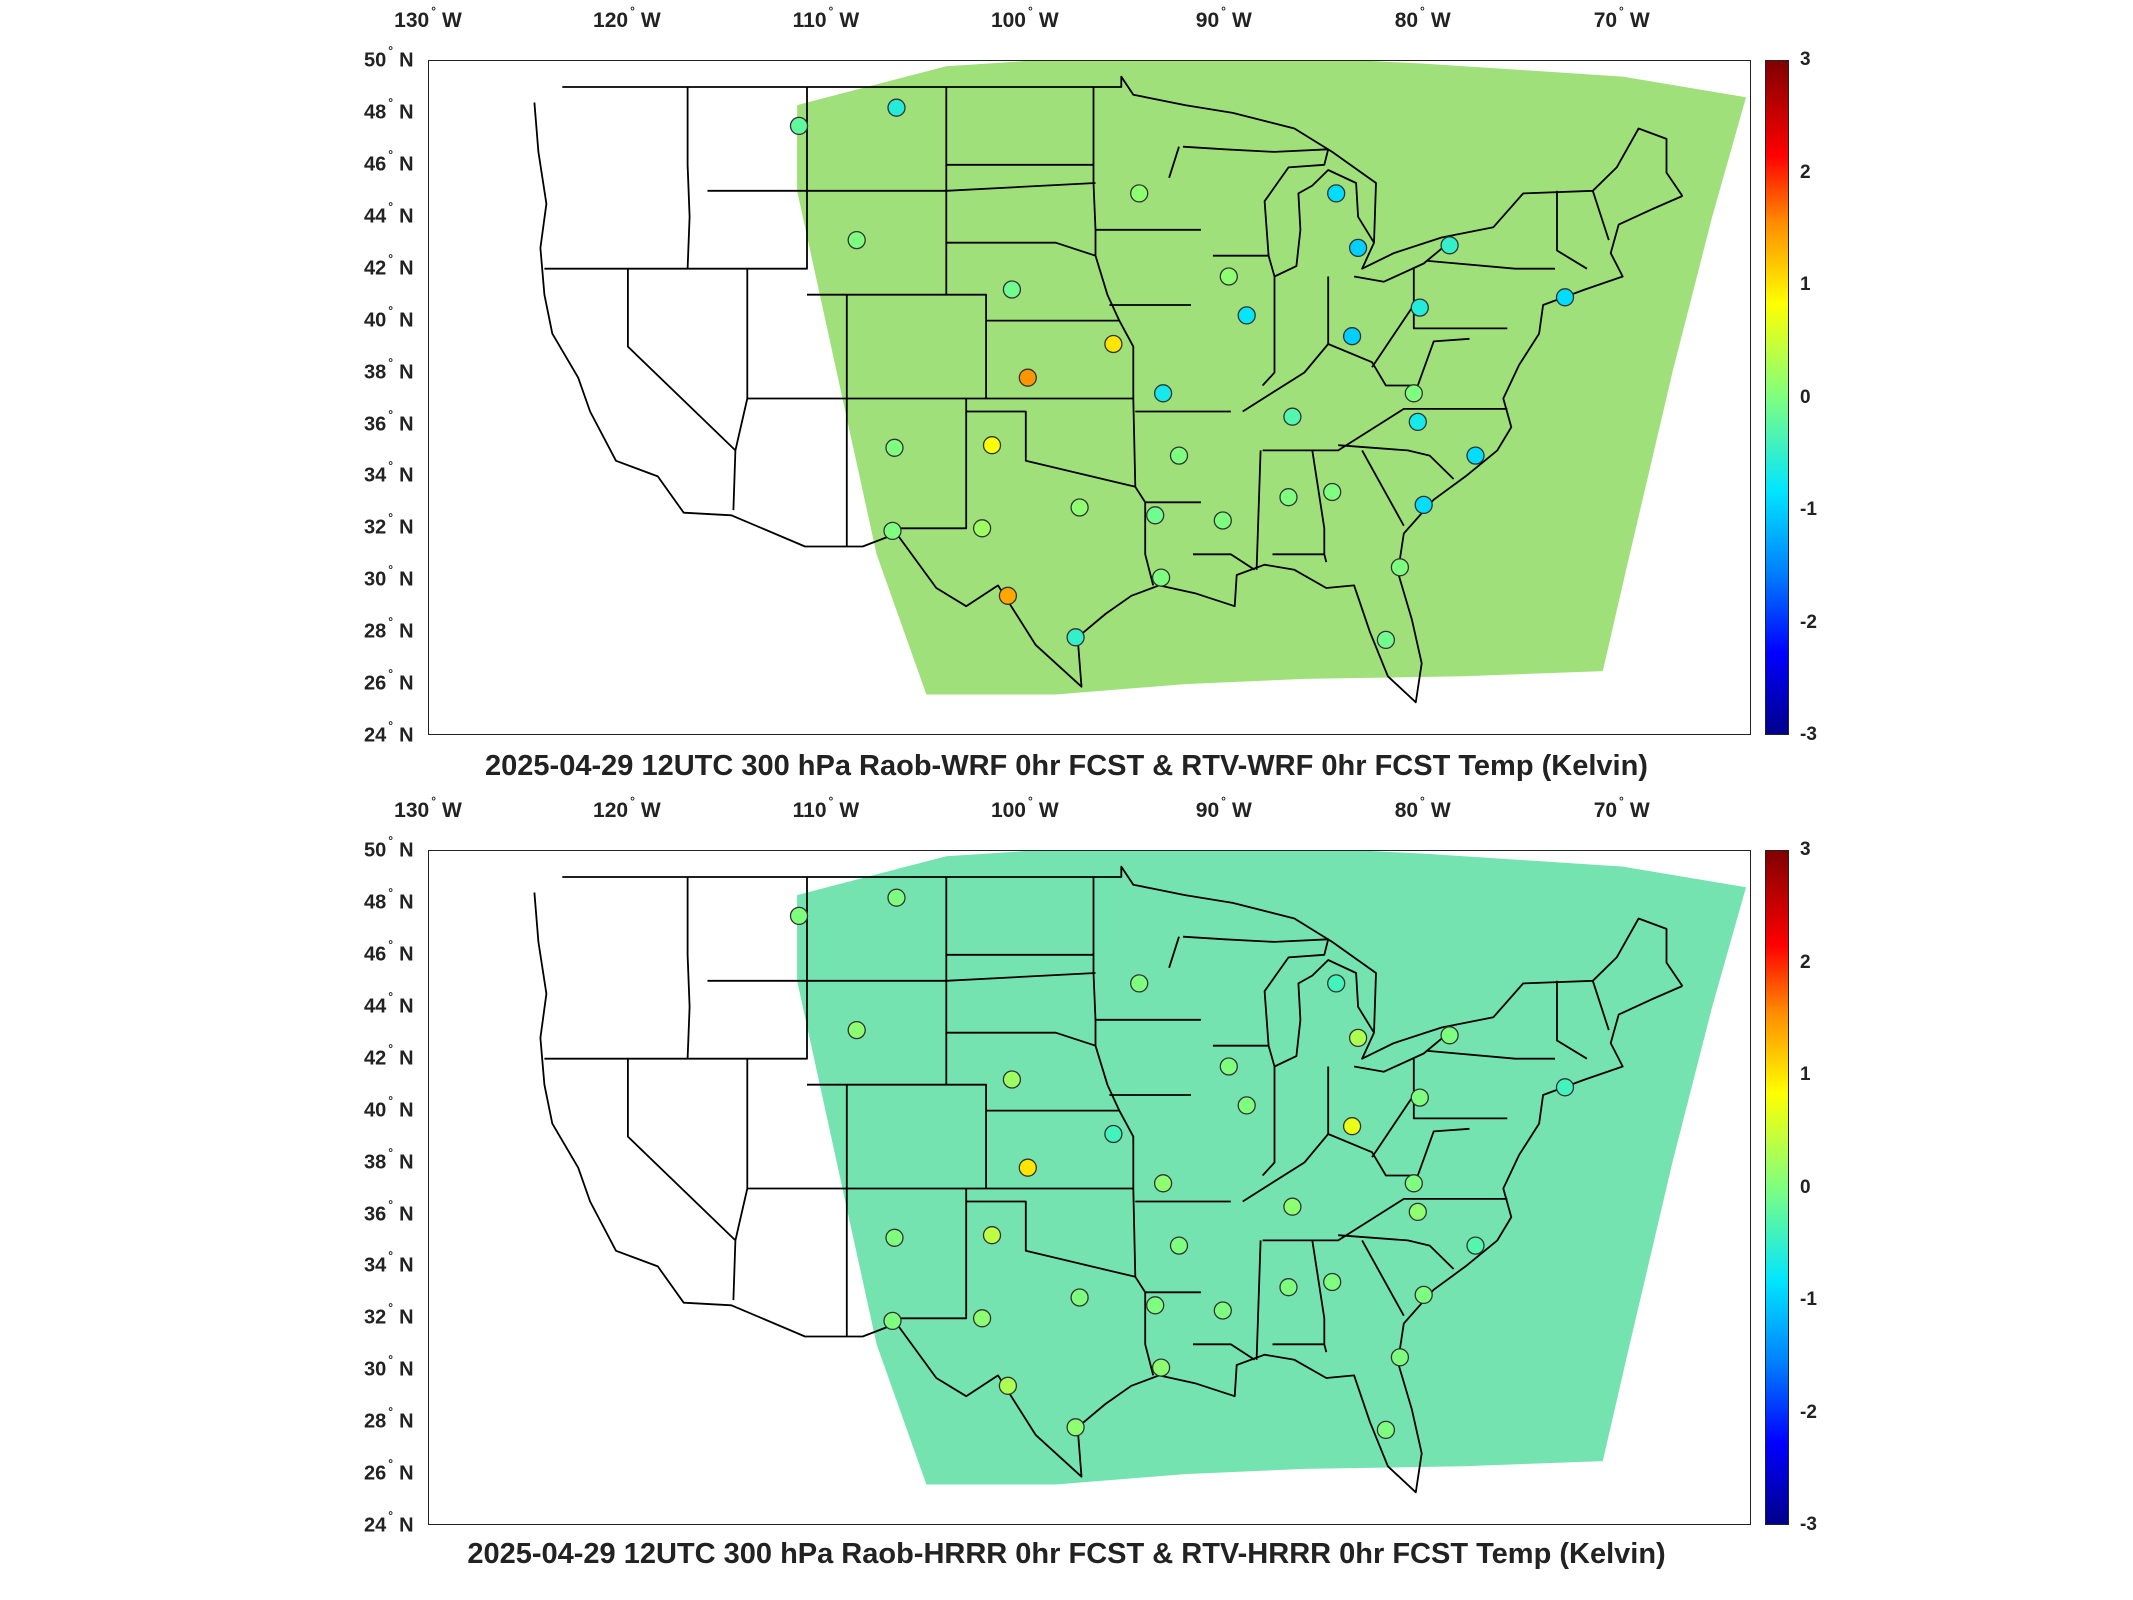  What do you see at coordinates (389, 1055) in the screenshot?
I see `latitude-tick-label: 42 ° N` at bounding box center [389, 1055].